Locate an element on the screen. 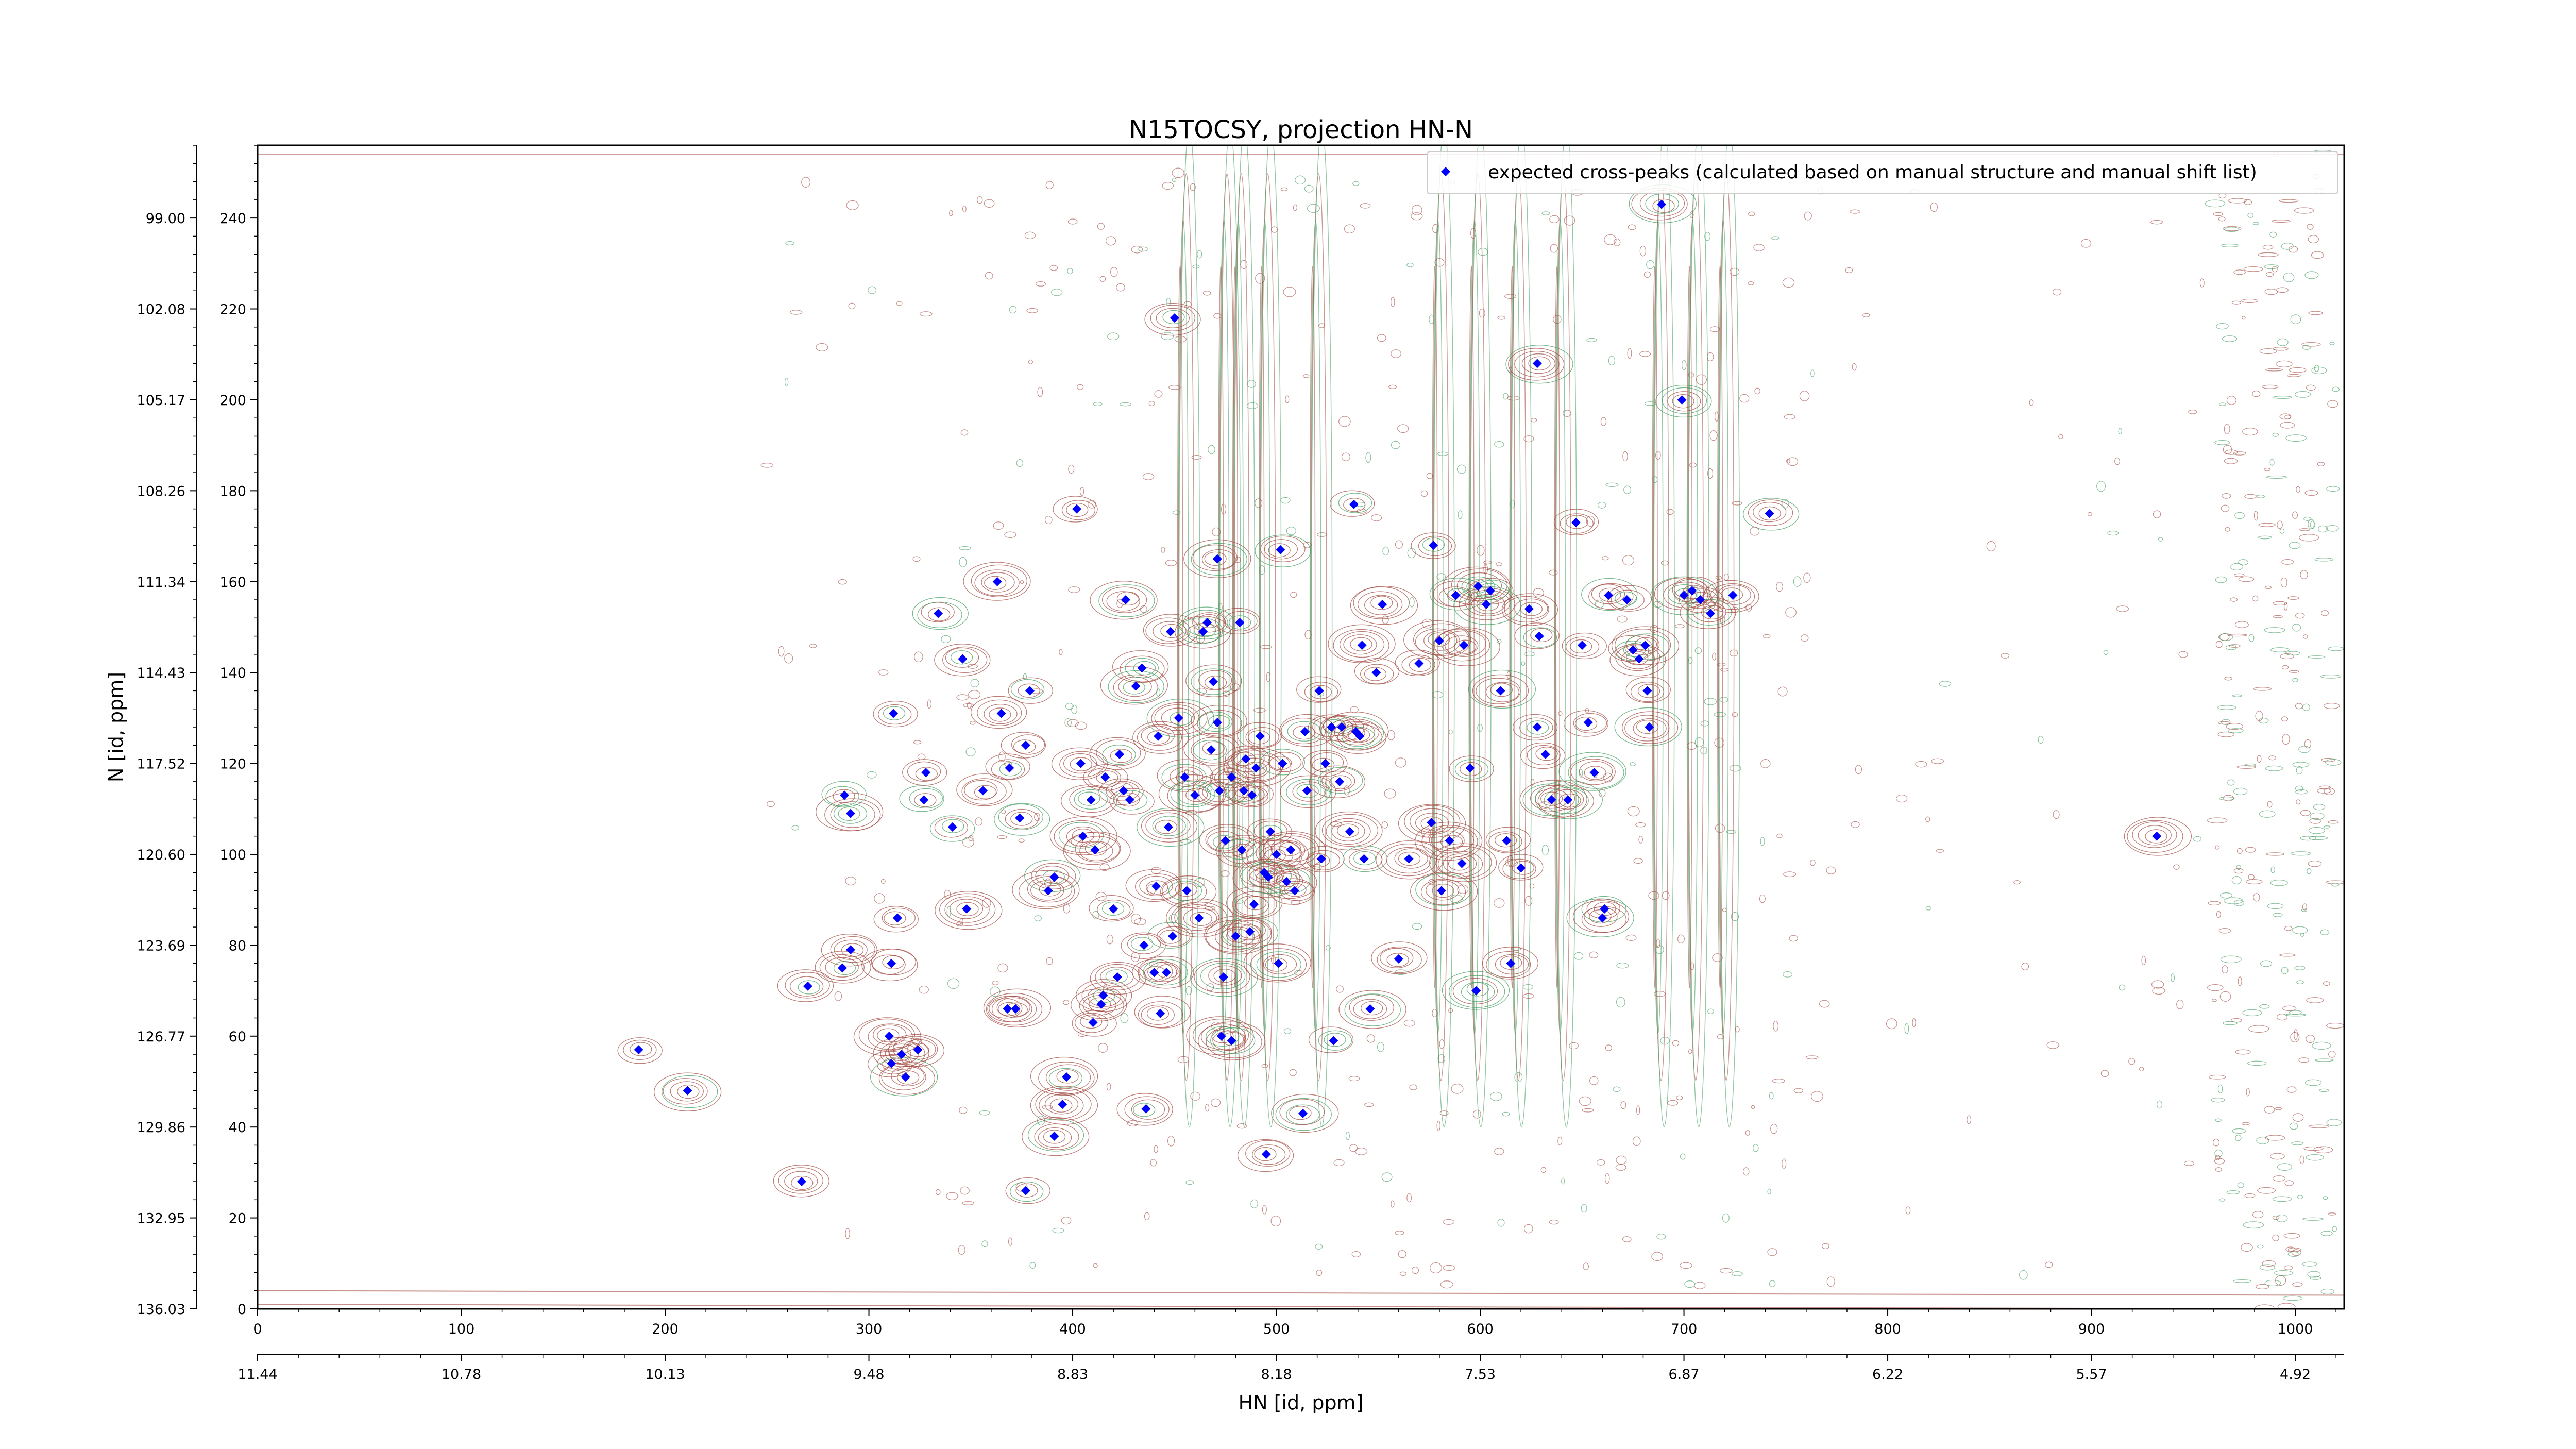  contour-streak is located at coordinates (1566, 636).